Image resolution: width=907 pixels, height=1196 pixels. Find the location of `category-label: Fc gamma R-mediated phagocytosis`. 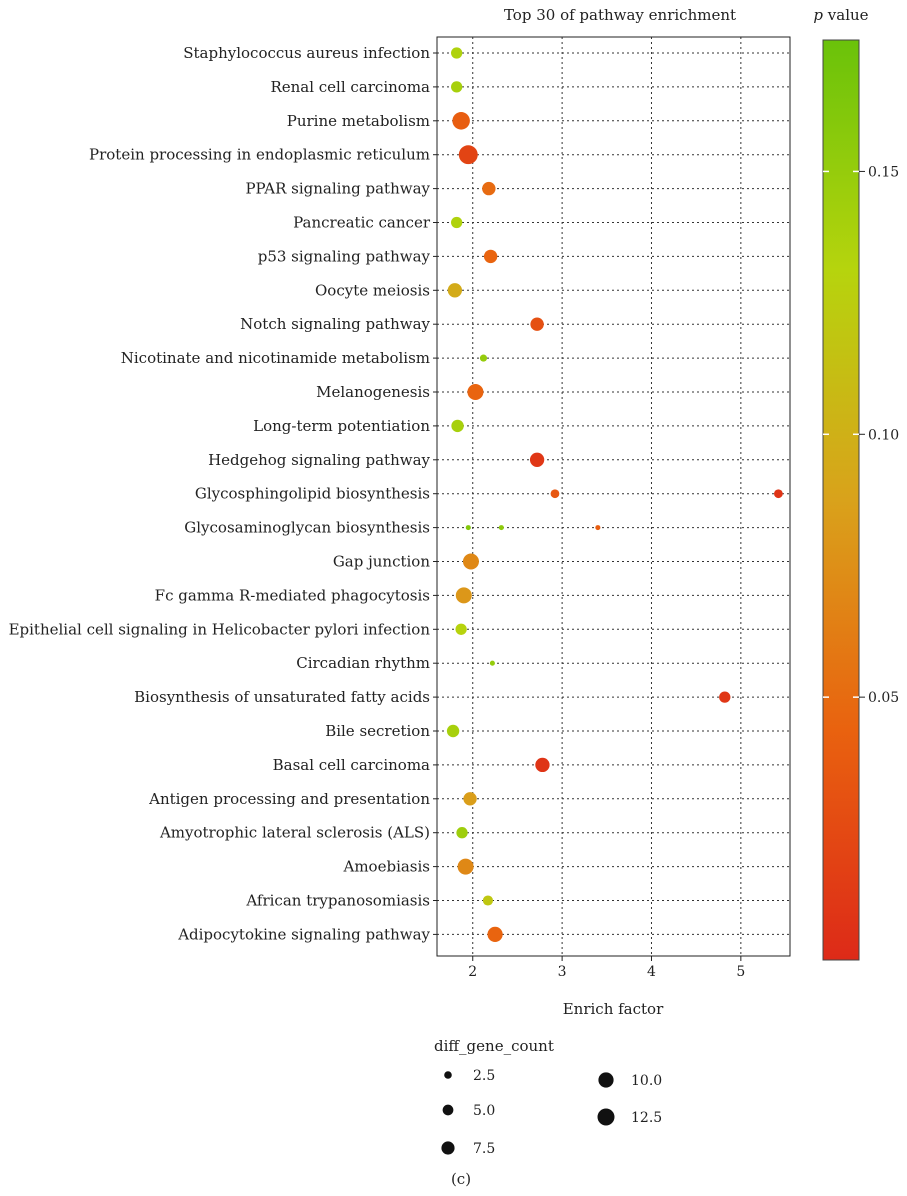

category-label: Fc gamma R-mediated phagocytosis is located at coordinates (292, 595).